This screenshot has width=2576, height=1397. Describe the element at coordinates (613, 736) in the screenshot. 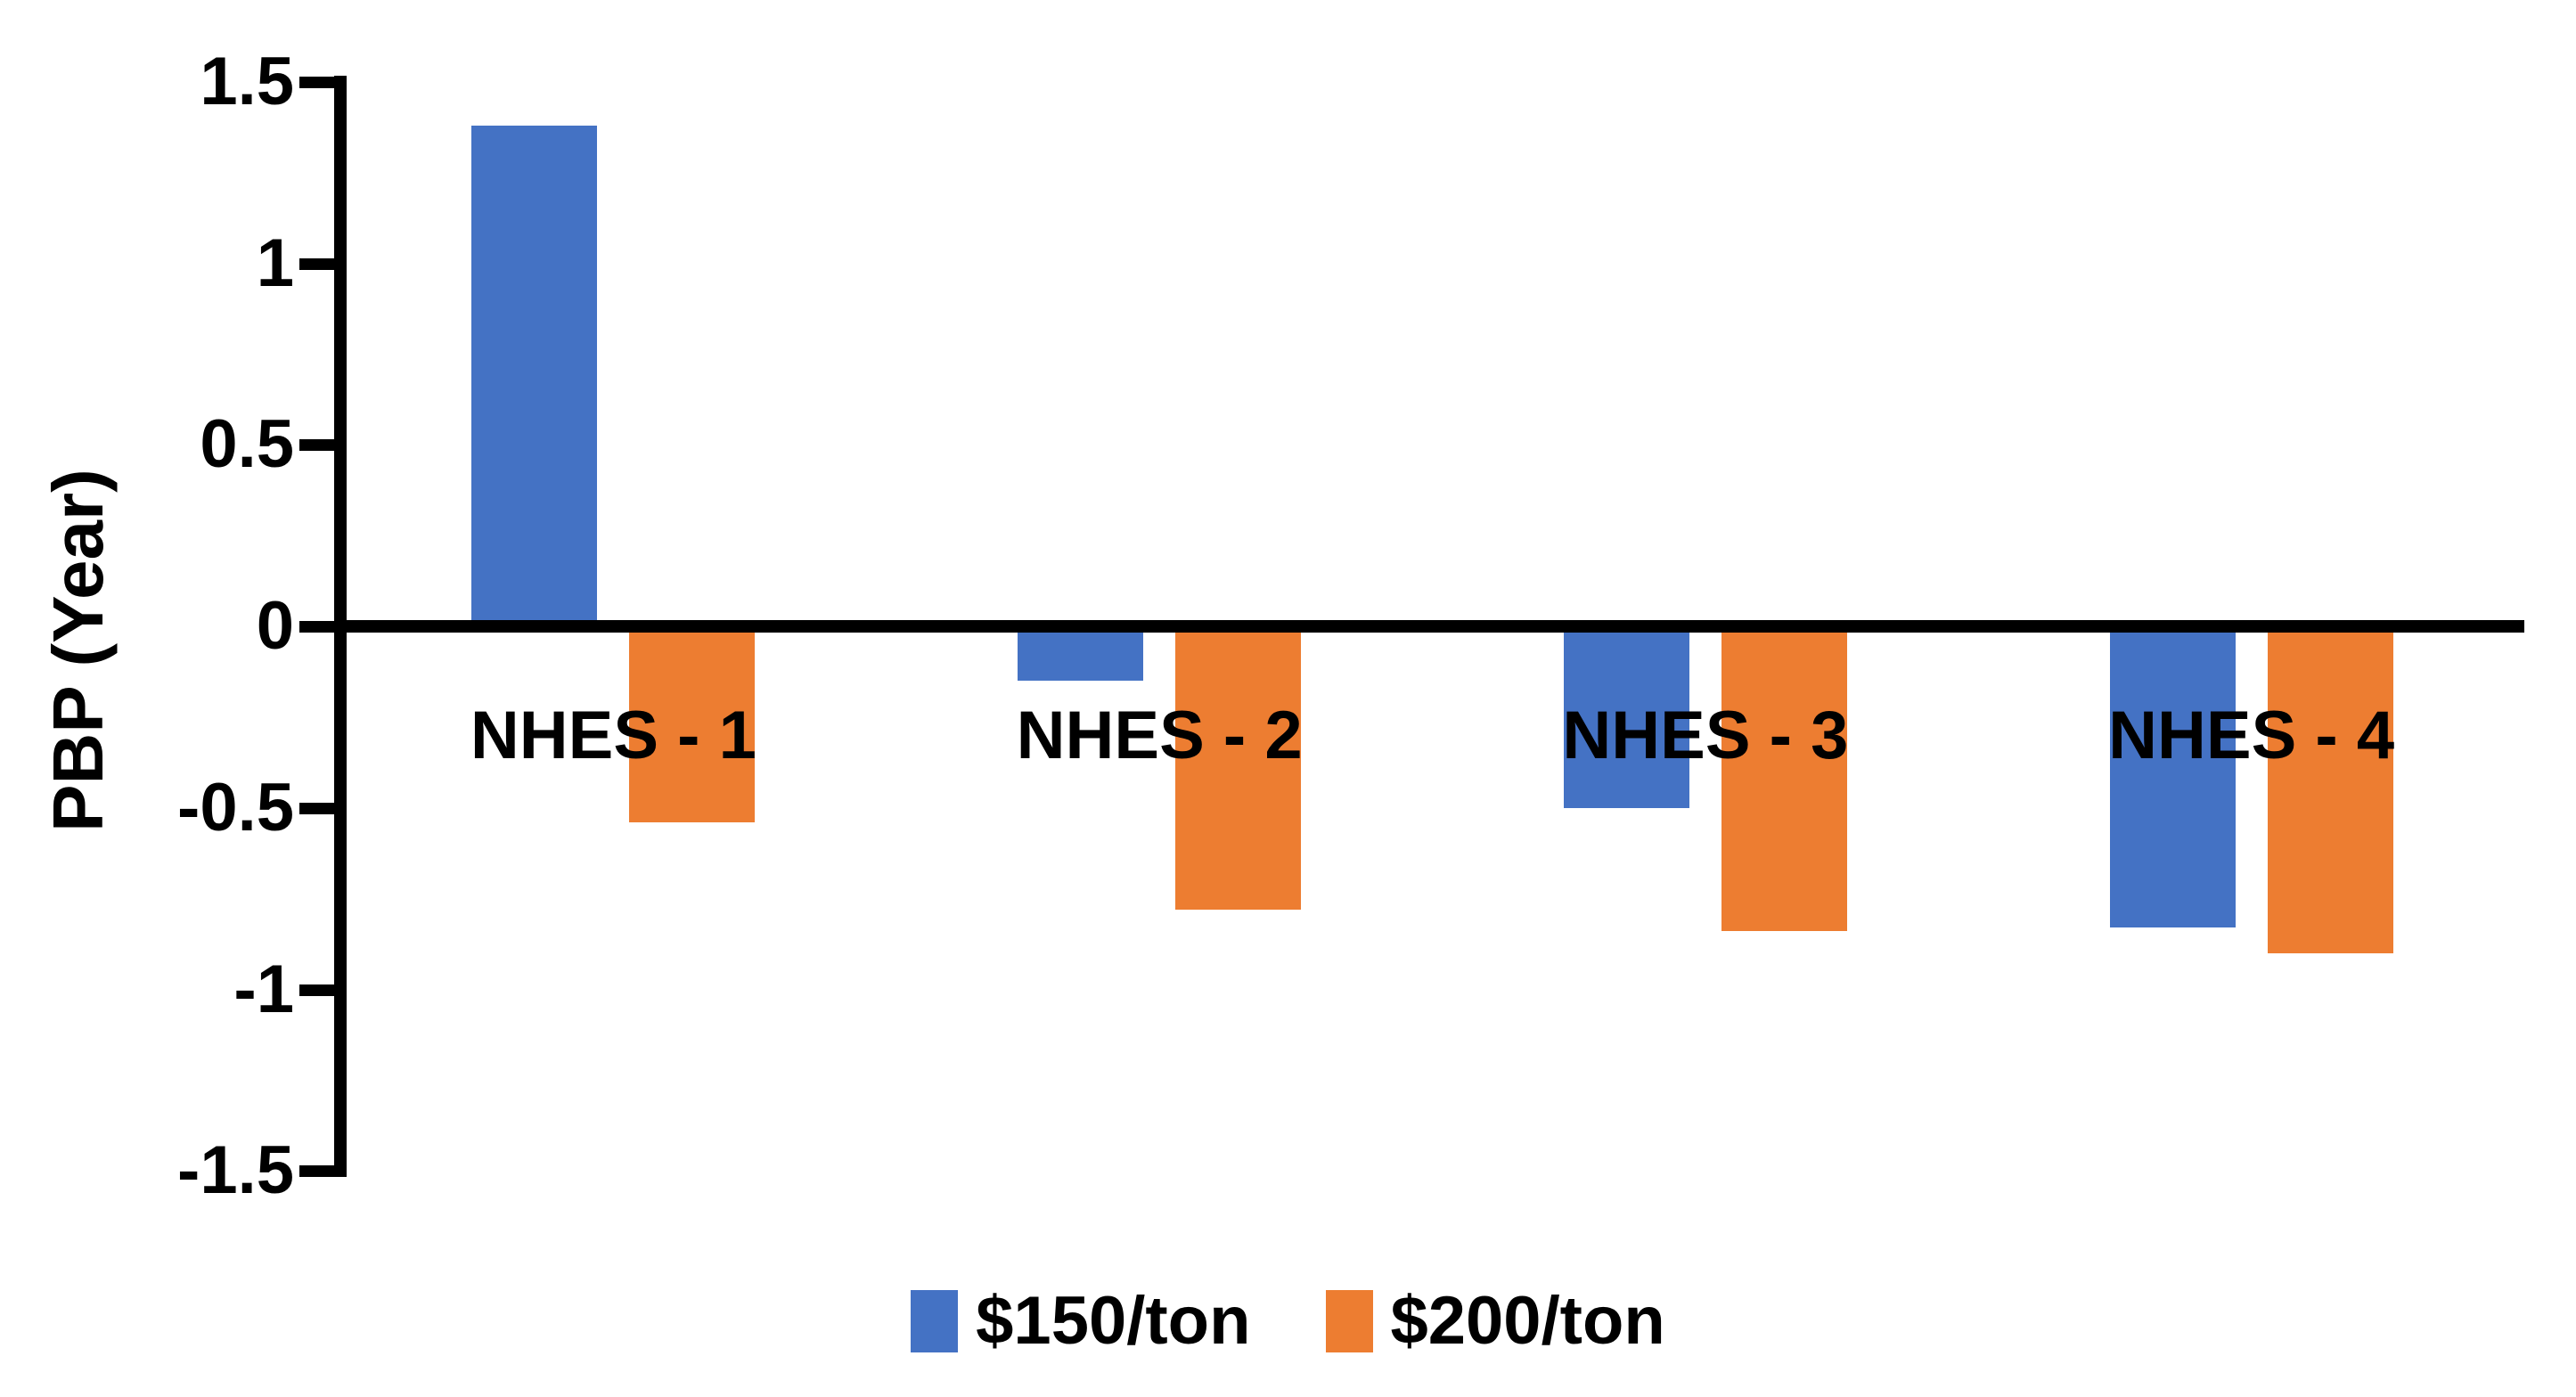

I see `category-label: NHES - 1` at that location.